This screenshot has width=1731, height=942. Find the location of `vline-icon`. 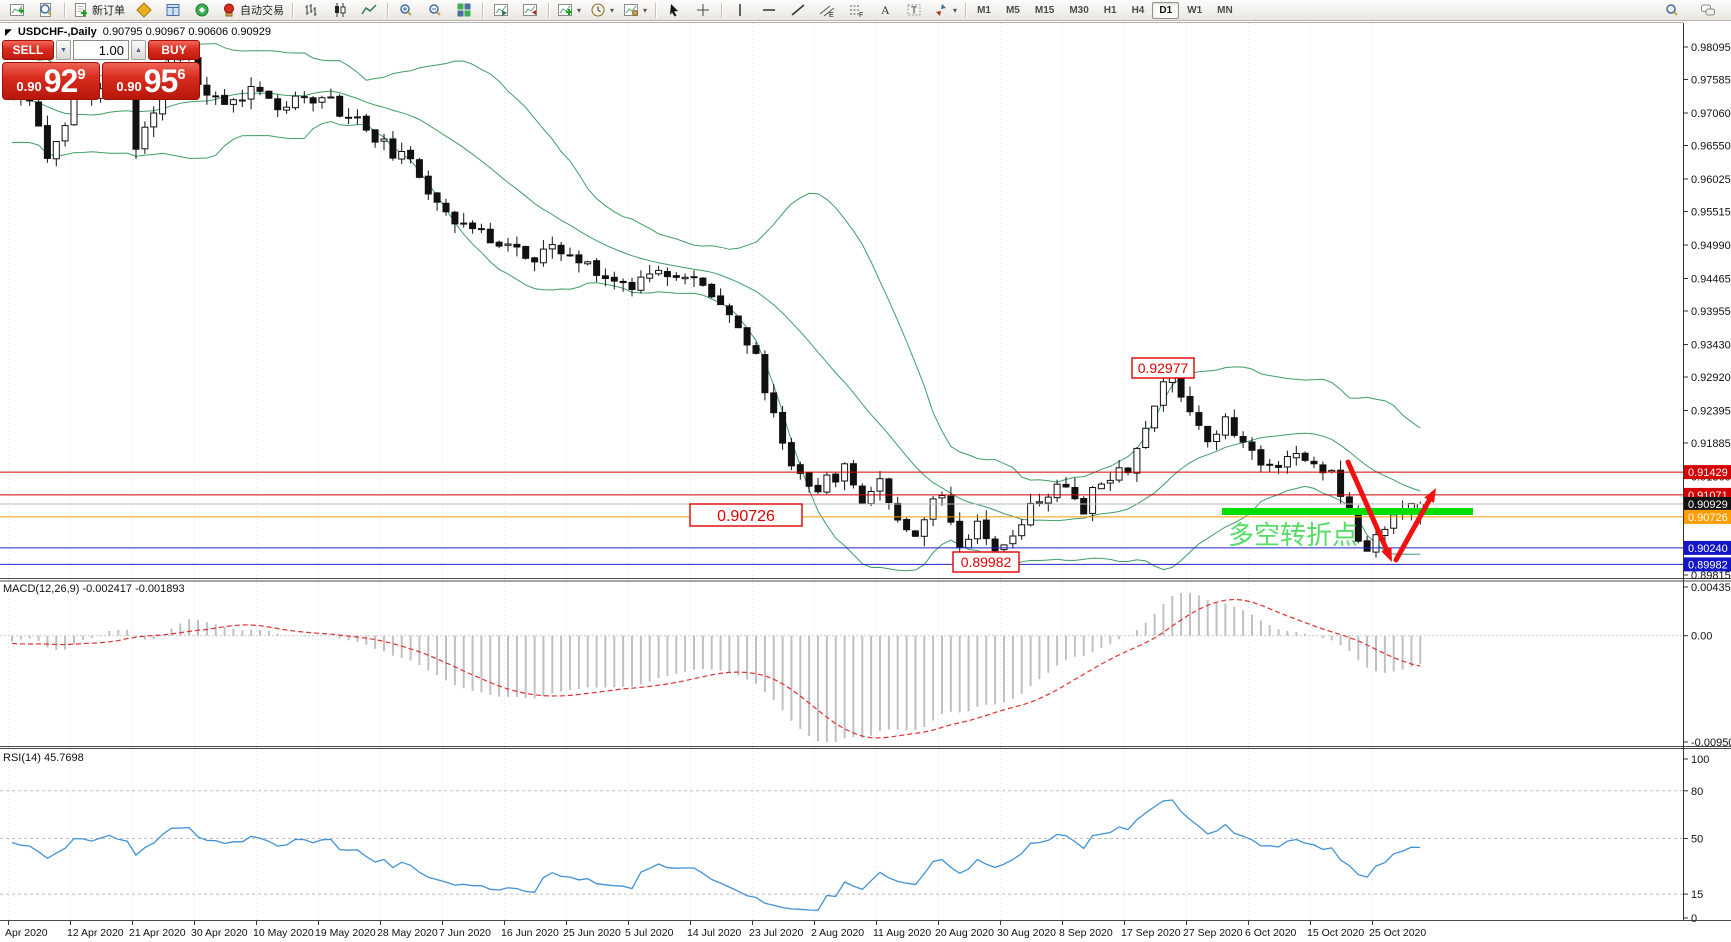

vline-icon is located at coordinates (740, 10).